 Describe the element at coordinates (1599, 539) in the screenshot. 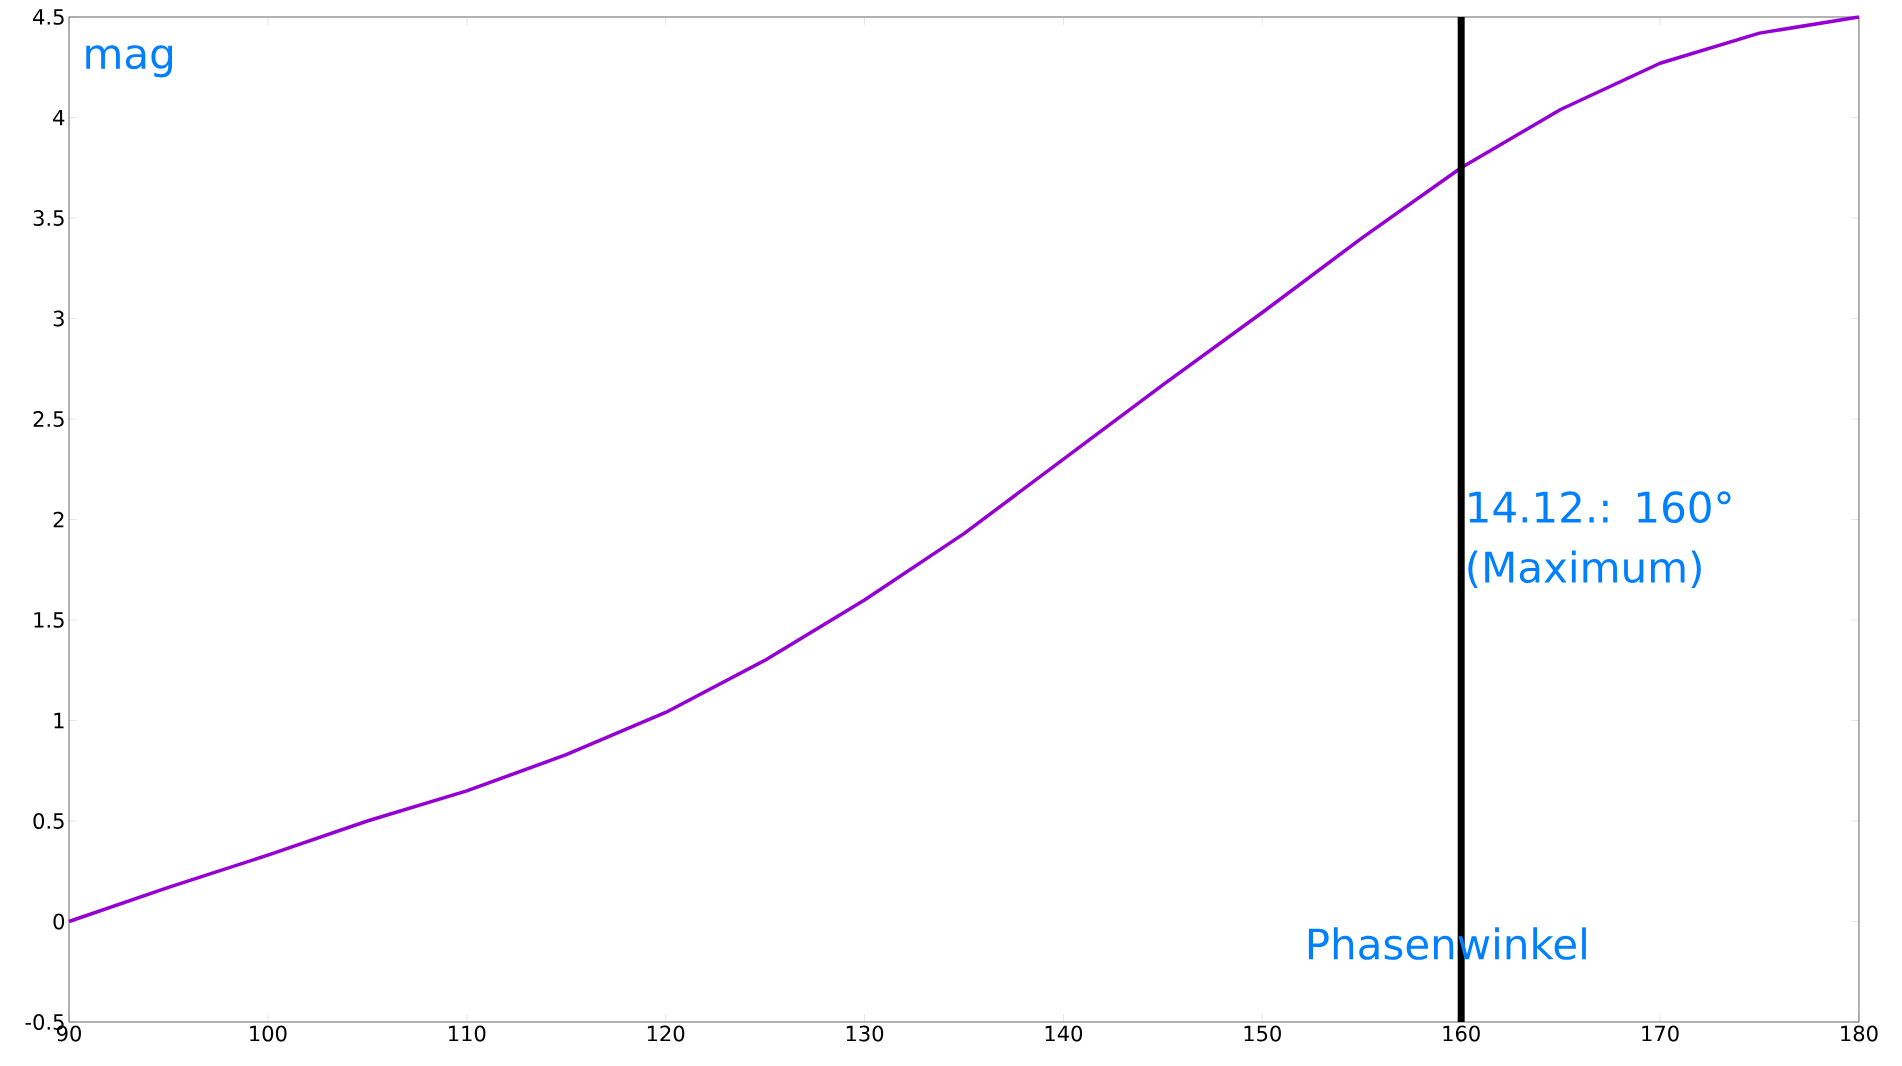

I see `ref-line-label: 14.12.: 160° (Maximum)` at that location.